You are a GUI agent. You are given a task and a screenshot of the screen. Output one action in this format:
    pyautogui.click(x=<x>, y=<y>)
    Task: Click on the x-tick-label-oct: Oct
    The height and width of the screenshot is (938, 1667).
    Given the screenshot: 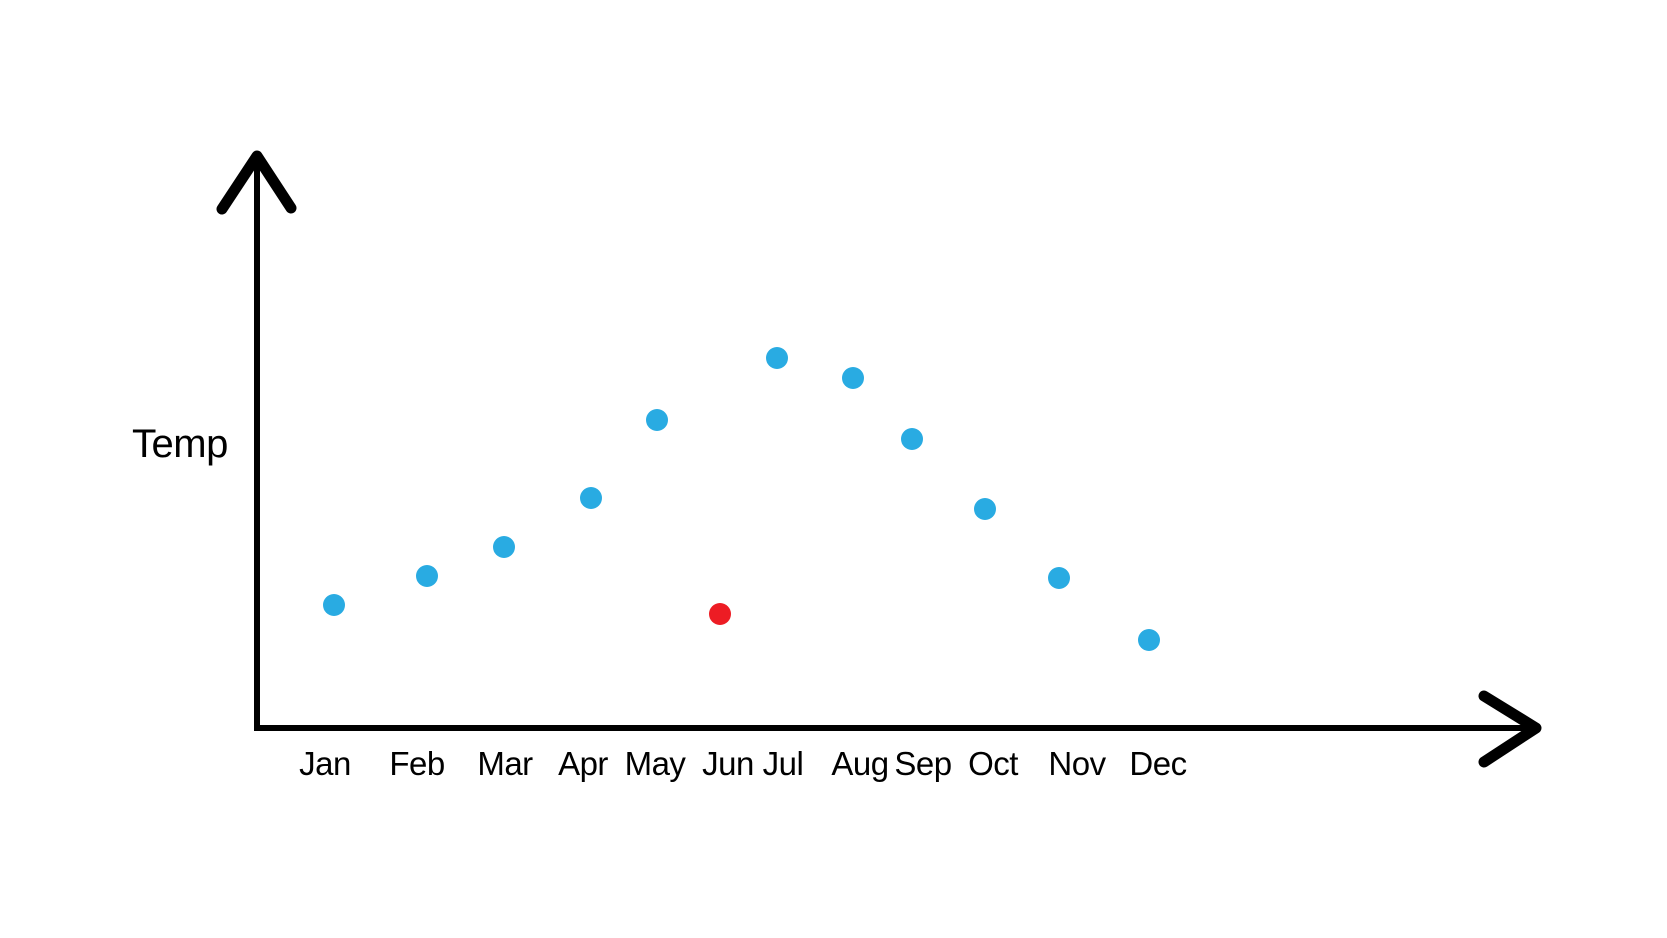 What is the action you would take?
    pyautogui.click(x=993, y=763)
    